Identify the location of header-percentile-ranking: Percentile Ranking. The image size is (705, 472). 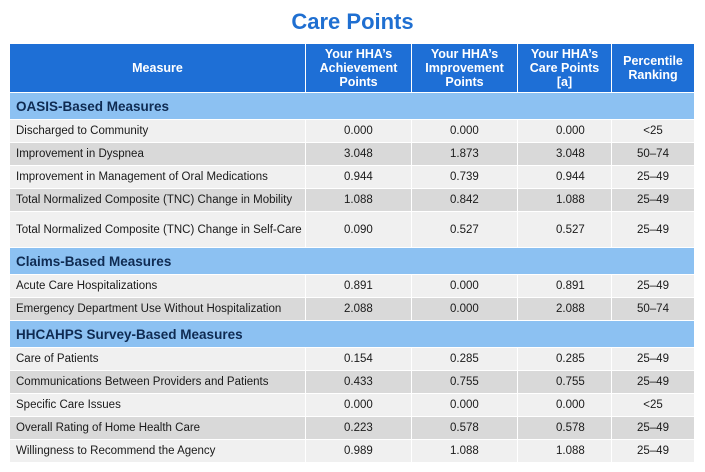
(653, 68).